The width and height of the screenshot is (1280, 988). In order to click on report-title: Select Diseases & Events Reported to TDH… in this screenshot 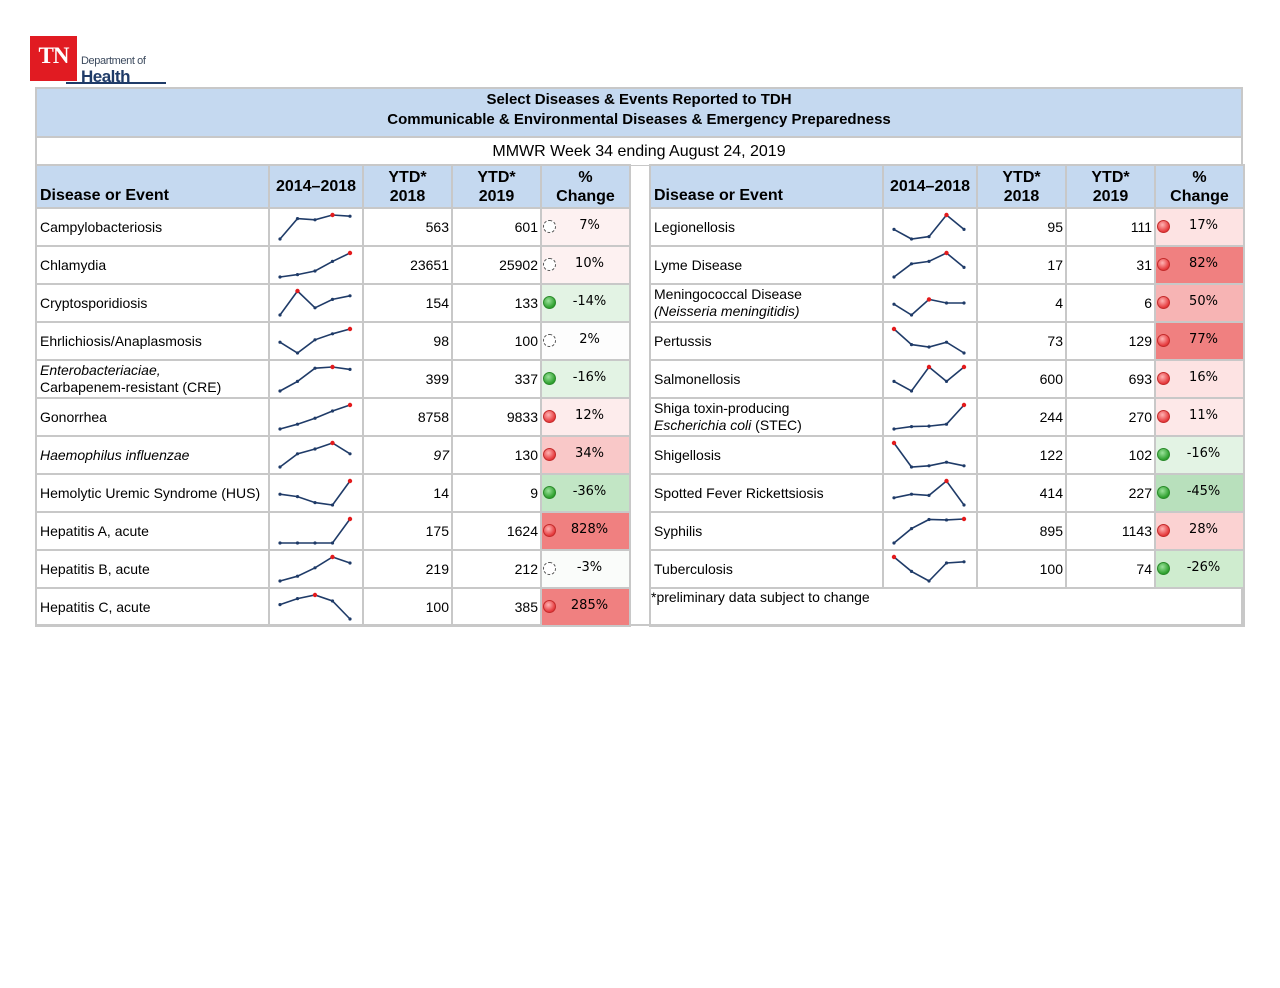, I will do `click(639, 113)`.